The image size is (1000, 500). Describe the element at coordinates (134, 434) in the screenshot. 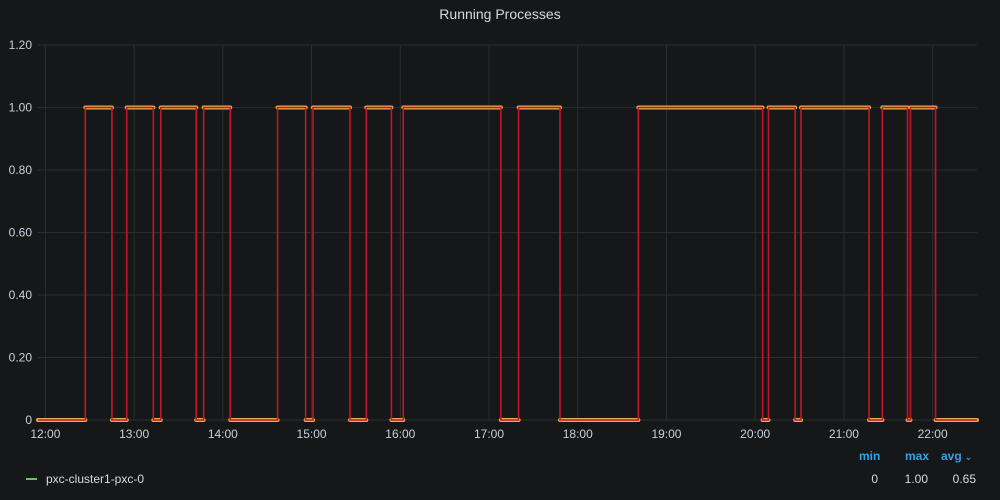

I see `x-tick-label: 13:00` at that location.